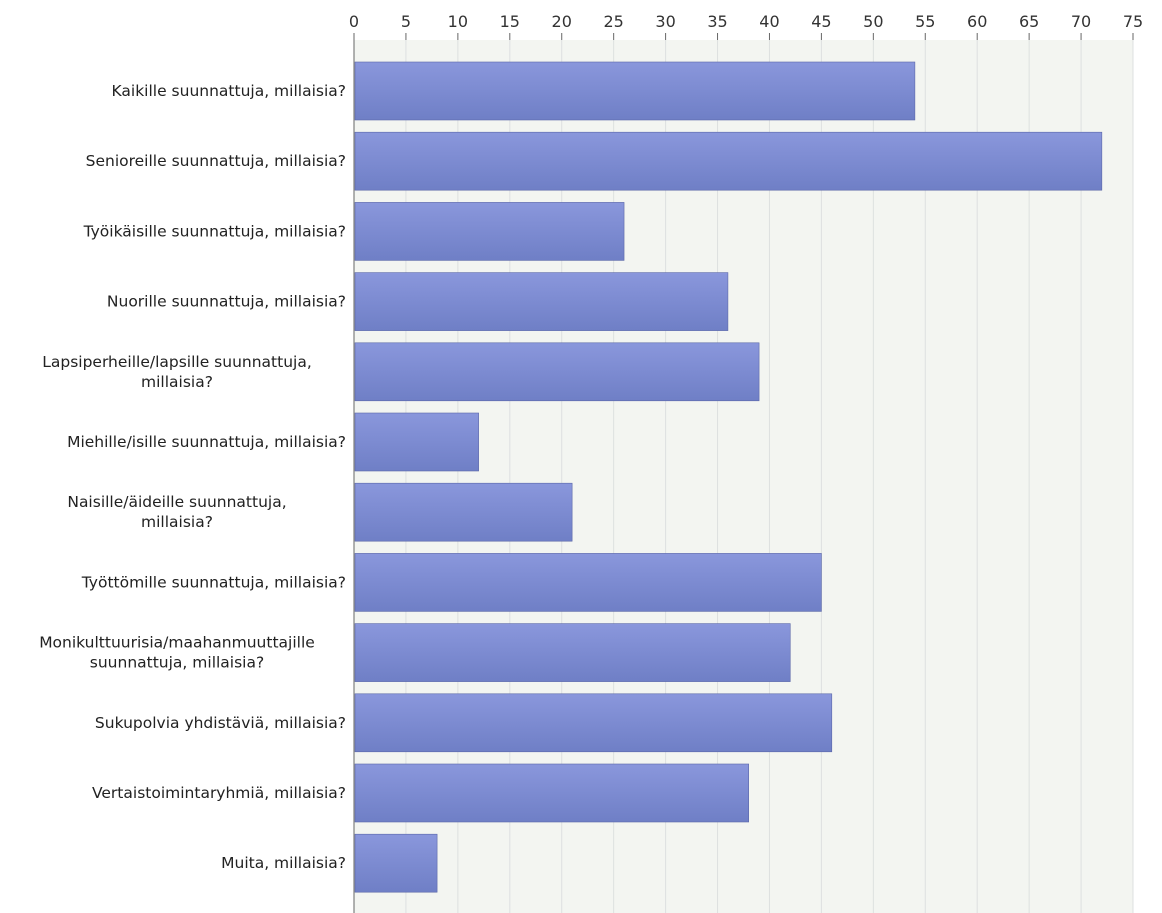 Image resolution: width=1162 pixels, height=913 pixels. What do you see at coordinates (458, 21) in the screenshot?
I see `x-tick-label: 10` at bounding box center [458, 21].